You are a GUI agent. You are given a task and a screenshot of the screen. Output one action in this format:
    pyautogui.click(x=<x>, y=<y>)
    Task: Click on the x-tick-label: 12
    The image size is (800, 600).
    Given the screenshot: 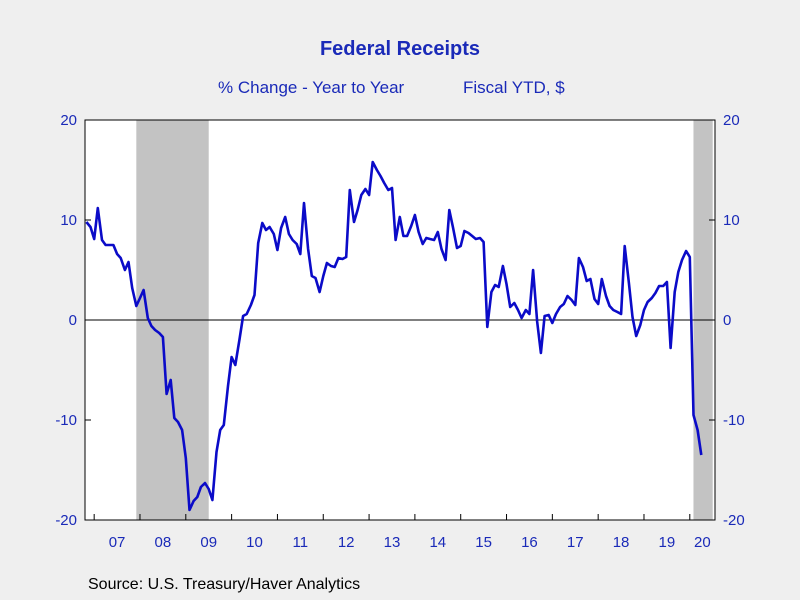 What is the action you would take?
    pyautogui.click(x=346, y=542)
    